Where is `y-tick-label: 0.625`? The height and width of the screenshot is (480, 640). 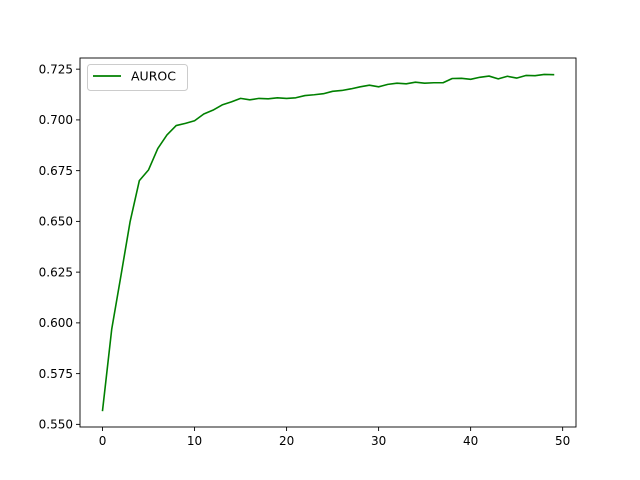 y-tick-label: 0.625 is located at coordinates (56, 272).